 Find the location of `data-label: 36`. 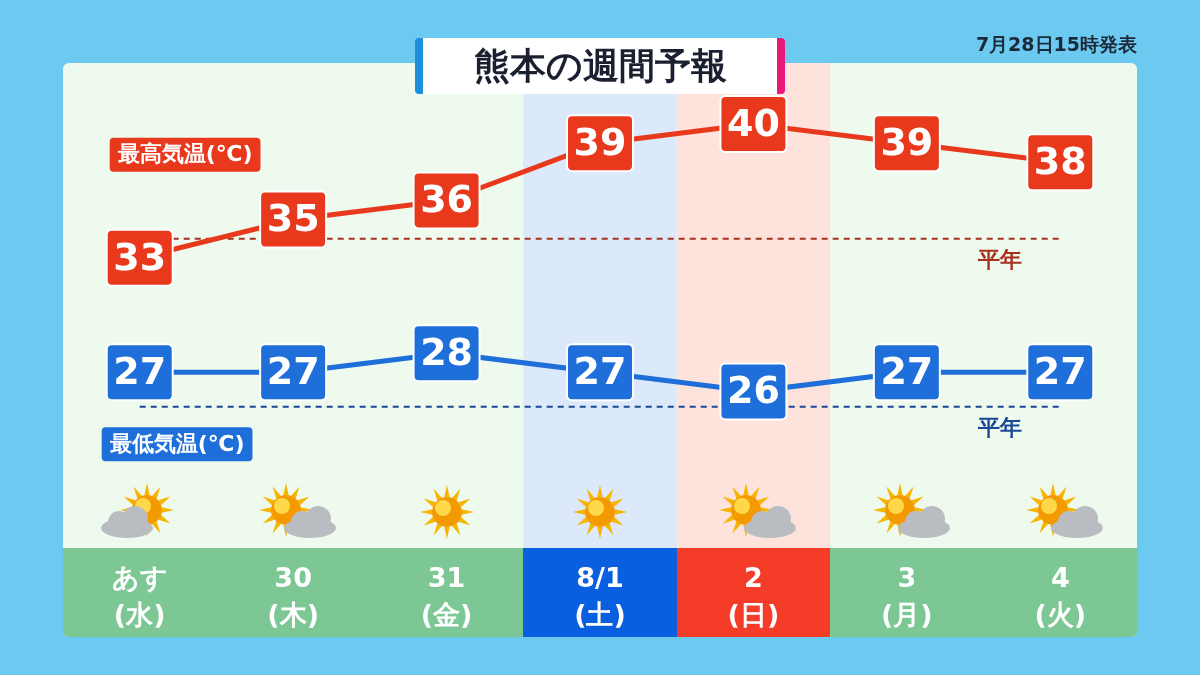

data-label: 36 is located at coordinates (447, 199).